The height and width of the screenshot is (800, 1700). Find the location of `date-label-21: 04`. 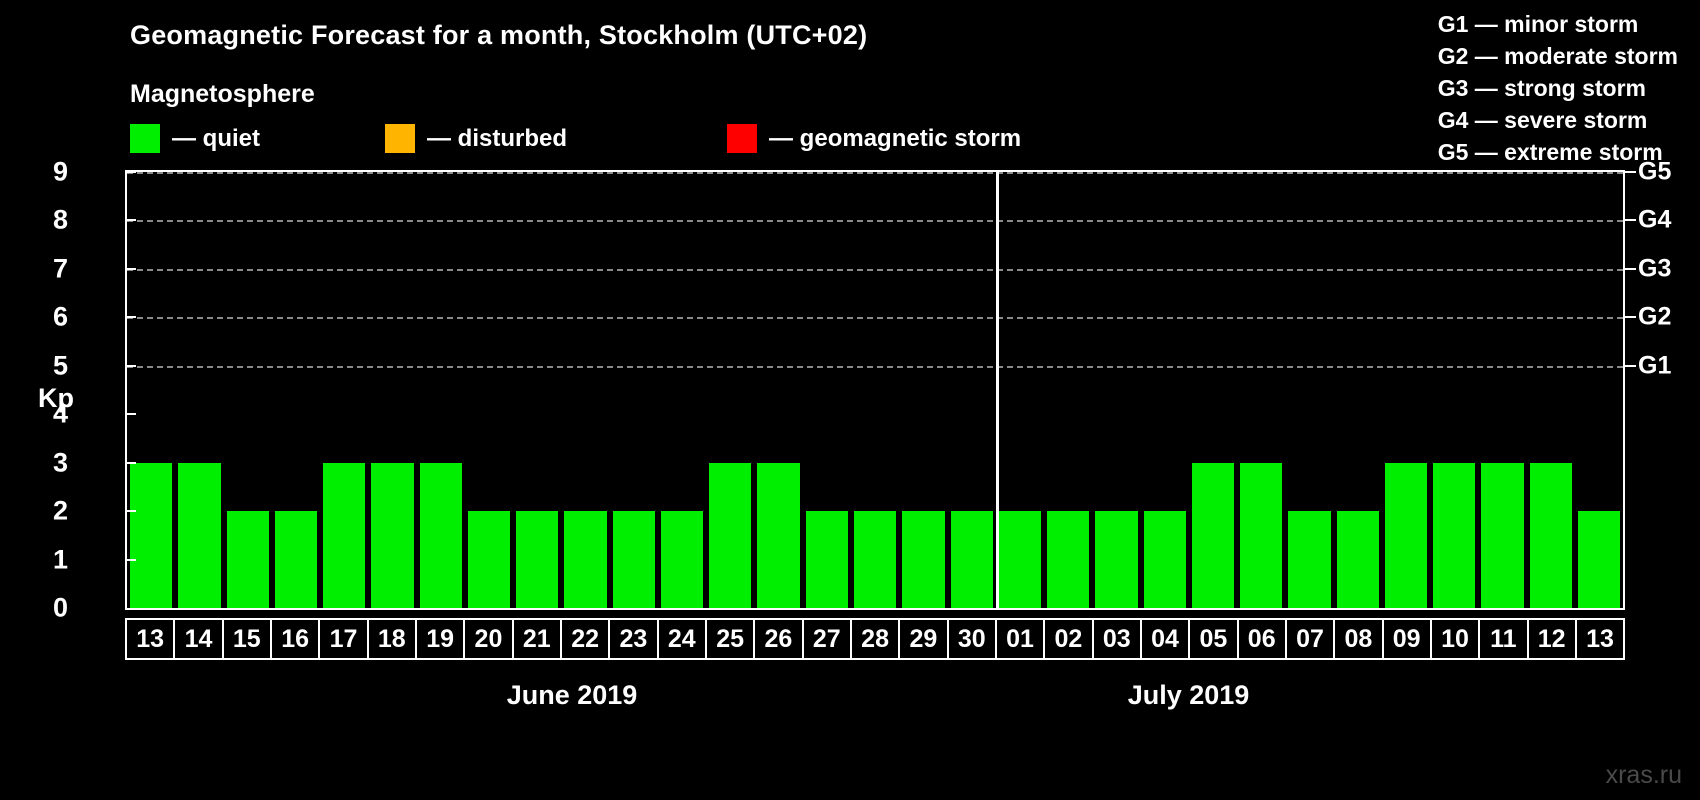

date-label-21: 04 is located at coordinates (1163, 639).